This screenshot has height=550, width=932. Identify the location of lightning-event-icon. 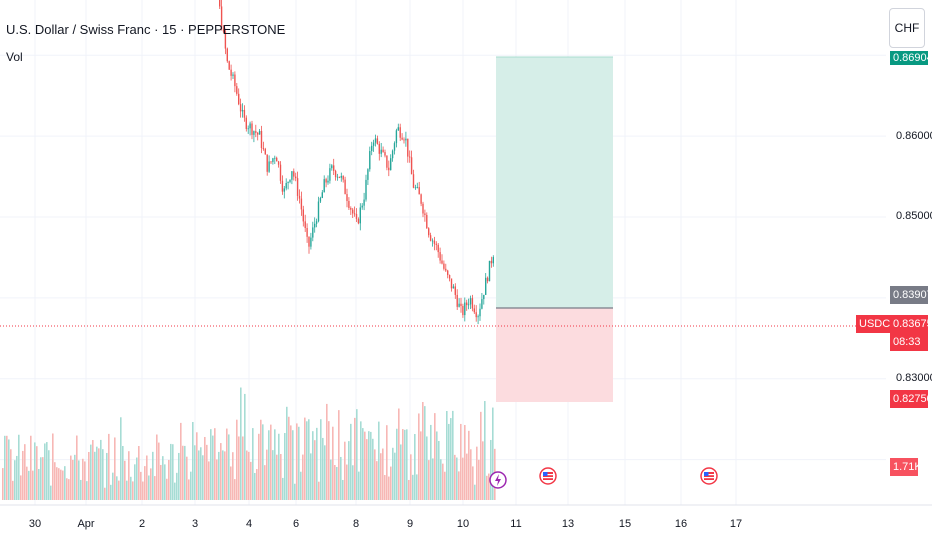
(498, 480).